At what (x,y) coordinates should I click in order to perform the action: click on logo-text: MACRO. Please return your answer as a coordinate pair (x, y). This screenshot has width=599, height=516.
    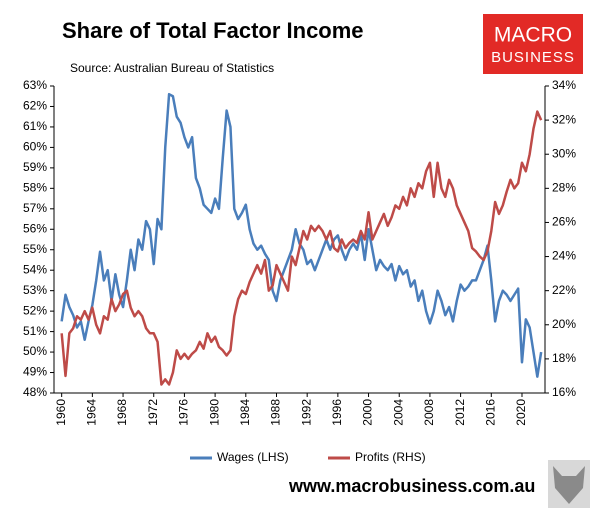
    Looking at the image, I should click on (533, 35).